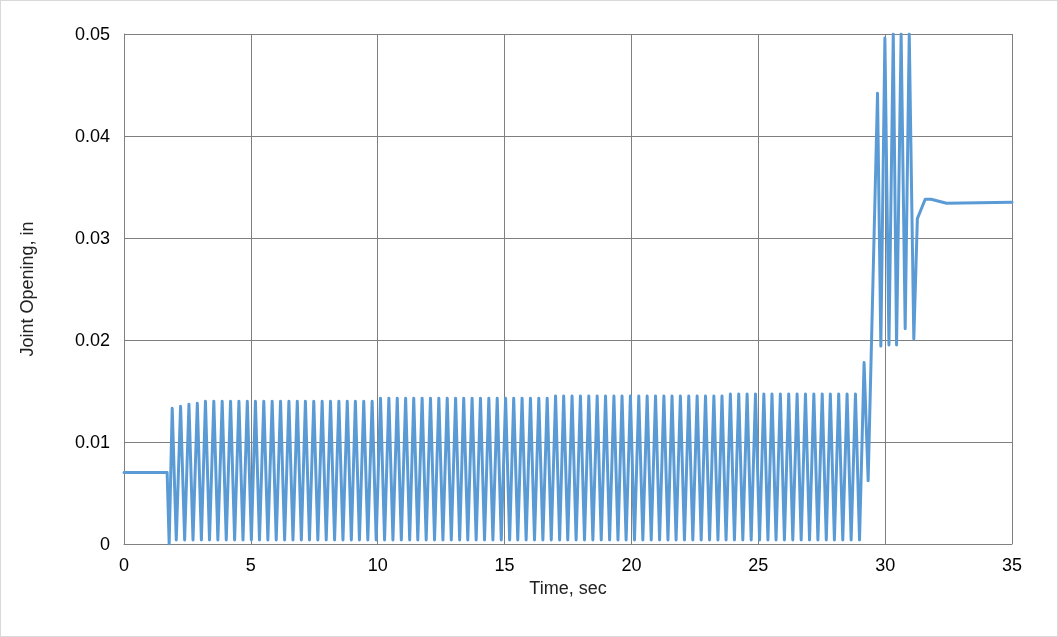  I want to click on x-tick-label: 35, so click(1012, 565).